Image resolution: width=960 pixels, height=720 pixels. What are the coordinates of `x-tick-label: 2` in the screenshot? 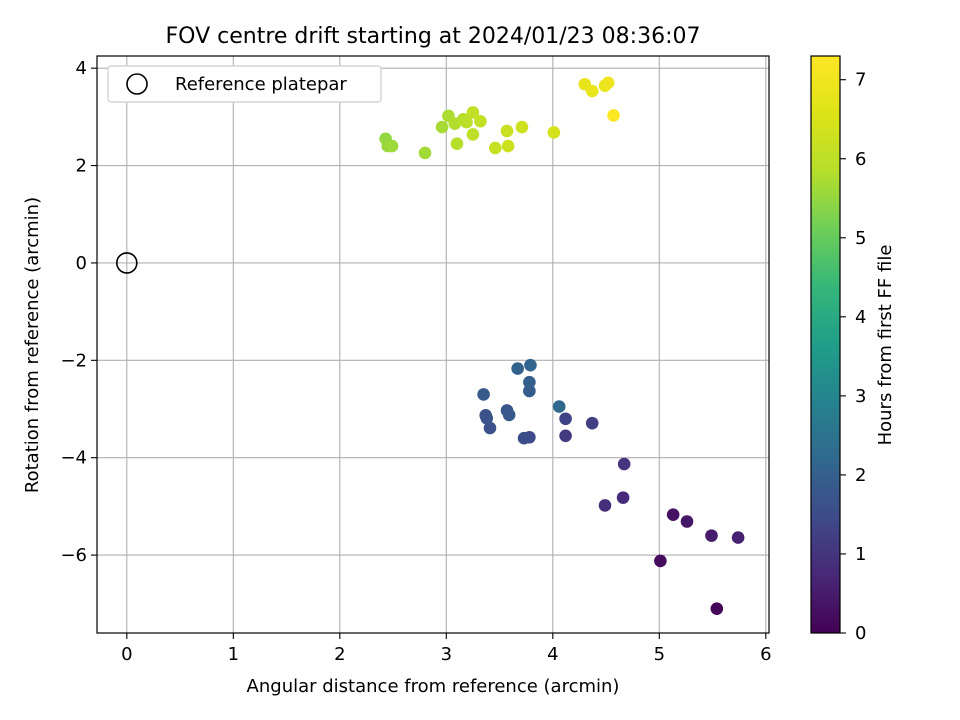 It's located at (339, 654).